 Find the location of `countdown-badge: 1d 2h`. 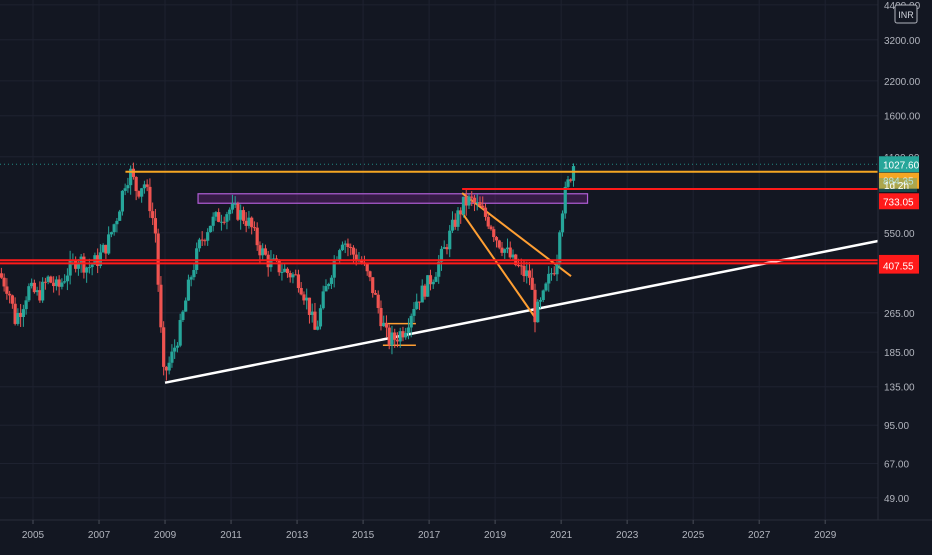

countdown-badge: 1d 2h is located at coordinates (898, 185).